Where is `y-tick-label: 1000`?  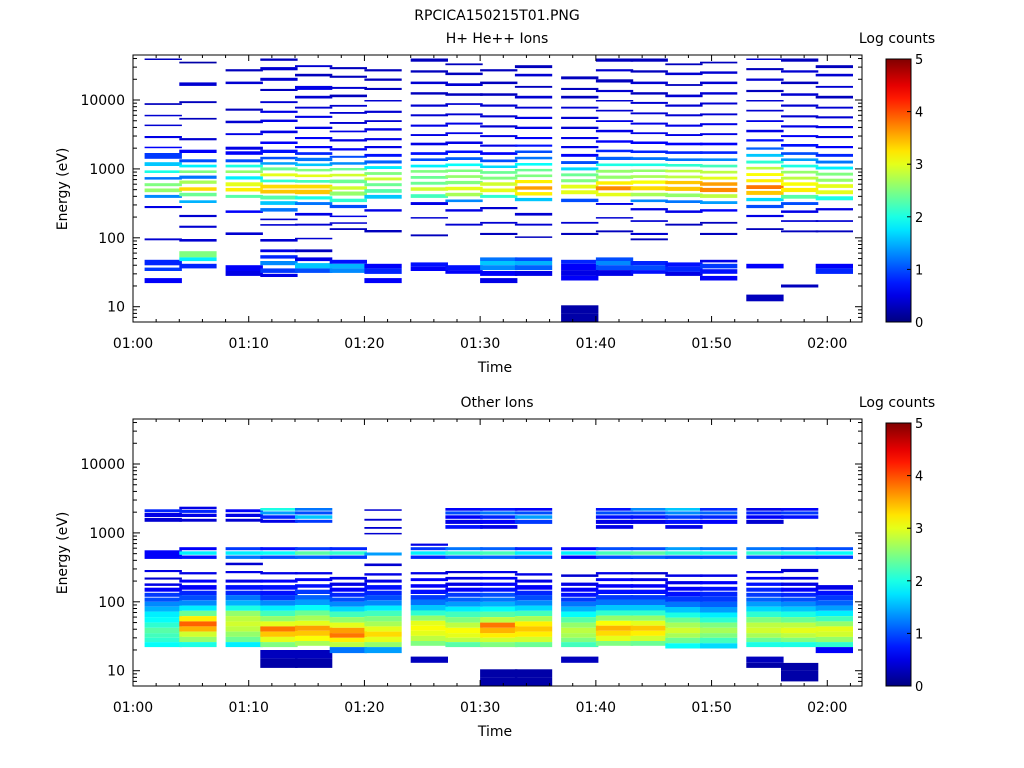 y-tick-label: 1000 is located at coordinates (107, 170).